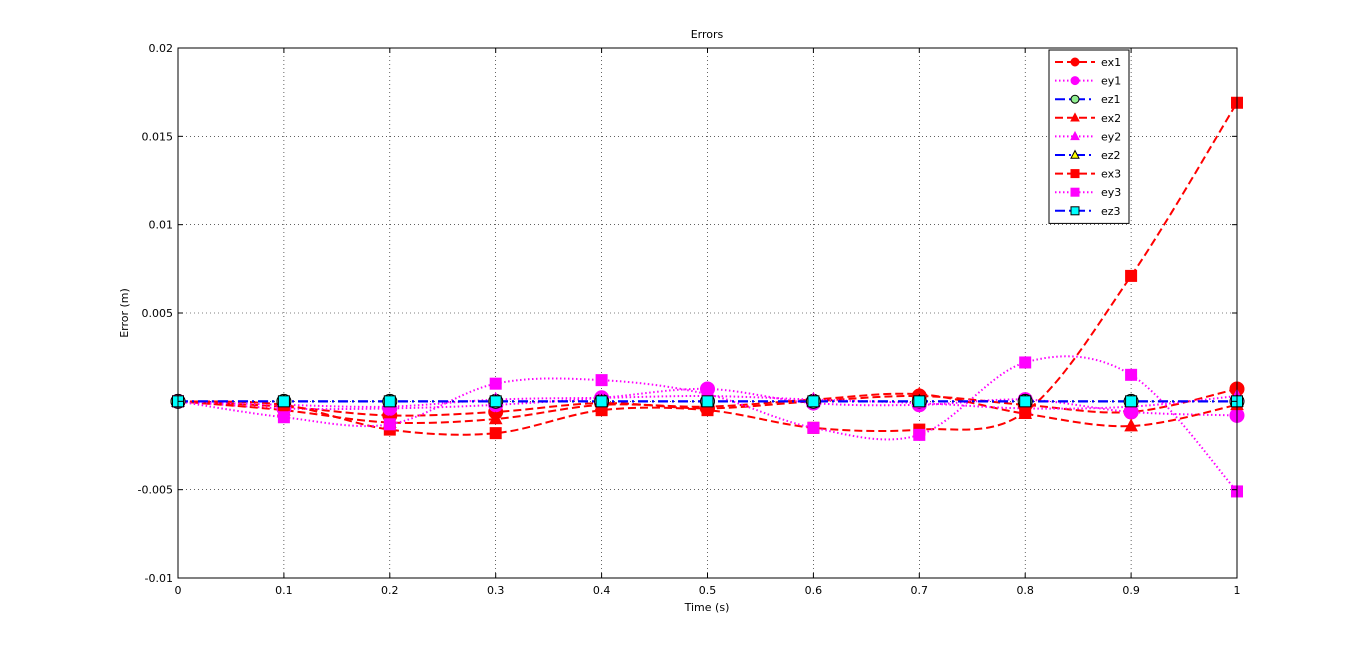 The width and height of the screenshot is (1366, 651). I want to click on legend-marker-ez3, so click(1075, 211).